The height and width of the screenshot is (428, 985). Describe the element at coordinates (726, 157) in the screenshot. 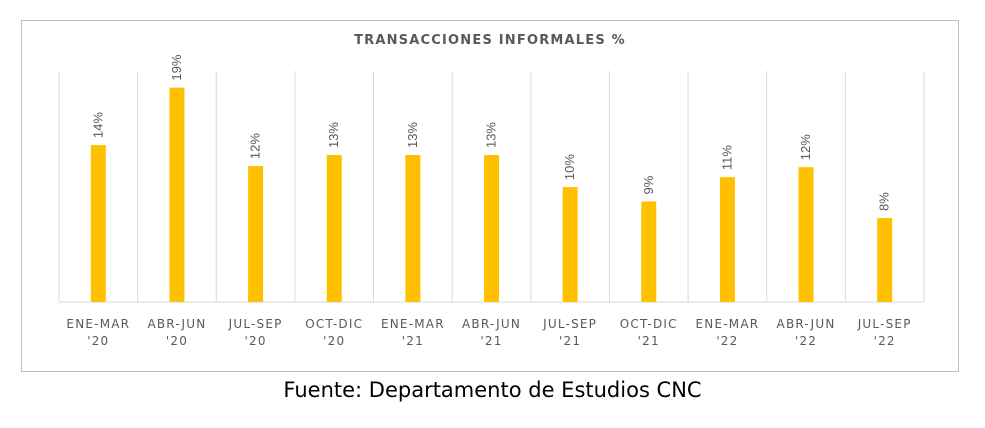

I see `data-label: 11%` at that location.